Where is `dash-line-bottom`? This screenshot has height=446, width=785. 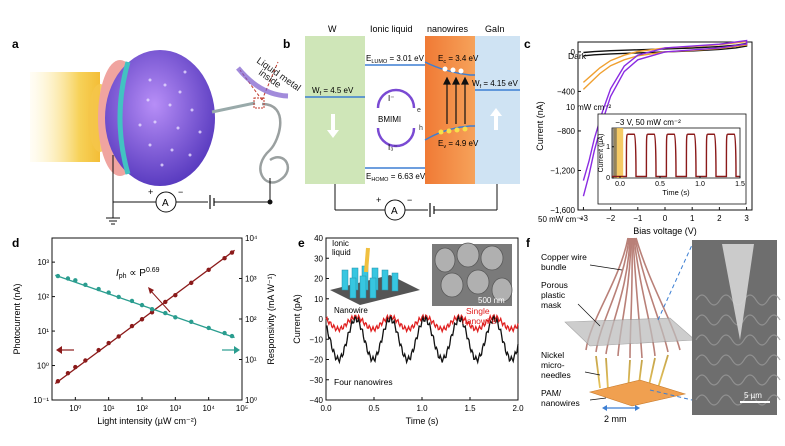 dash-line-bottom is located at coordinates (671, 395).